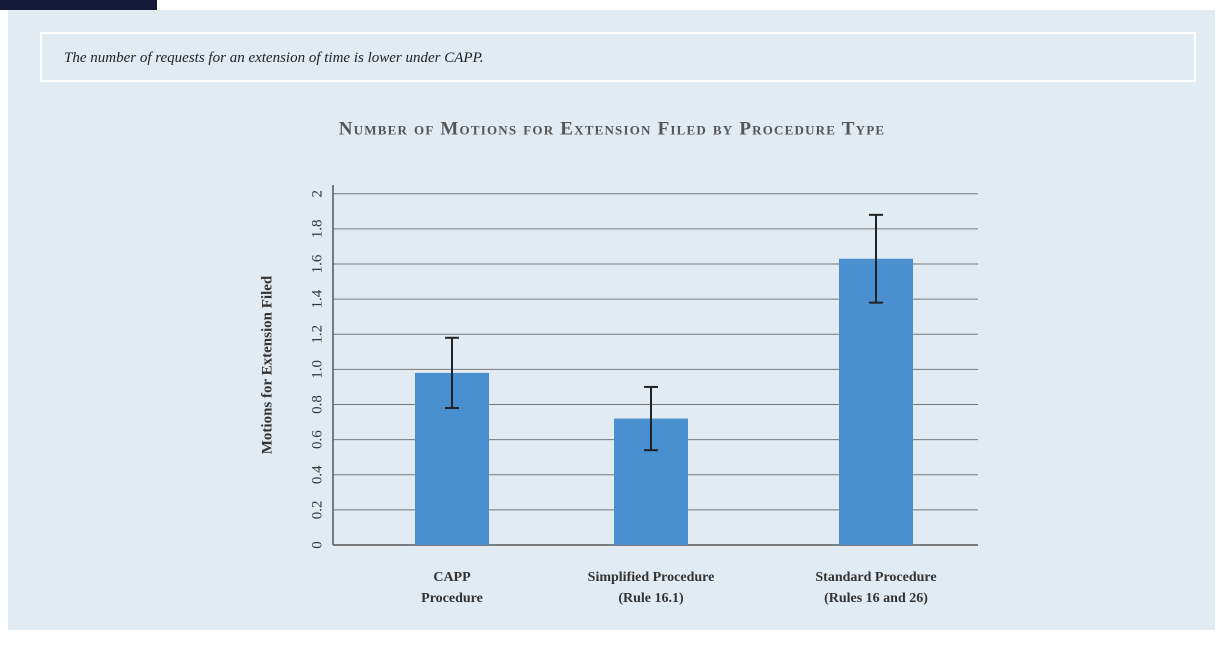  What do you see at coordinates (317, 404) in the screenshot?
I see `y-tick-label: 0.8` at bounding box center [317, 404].